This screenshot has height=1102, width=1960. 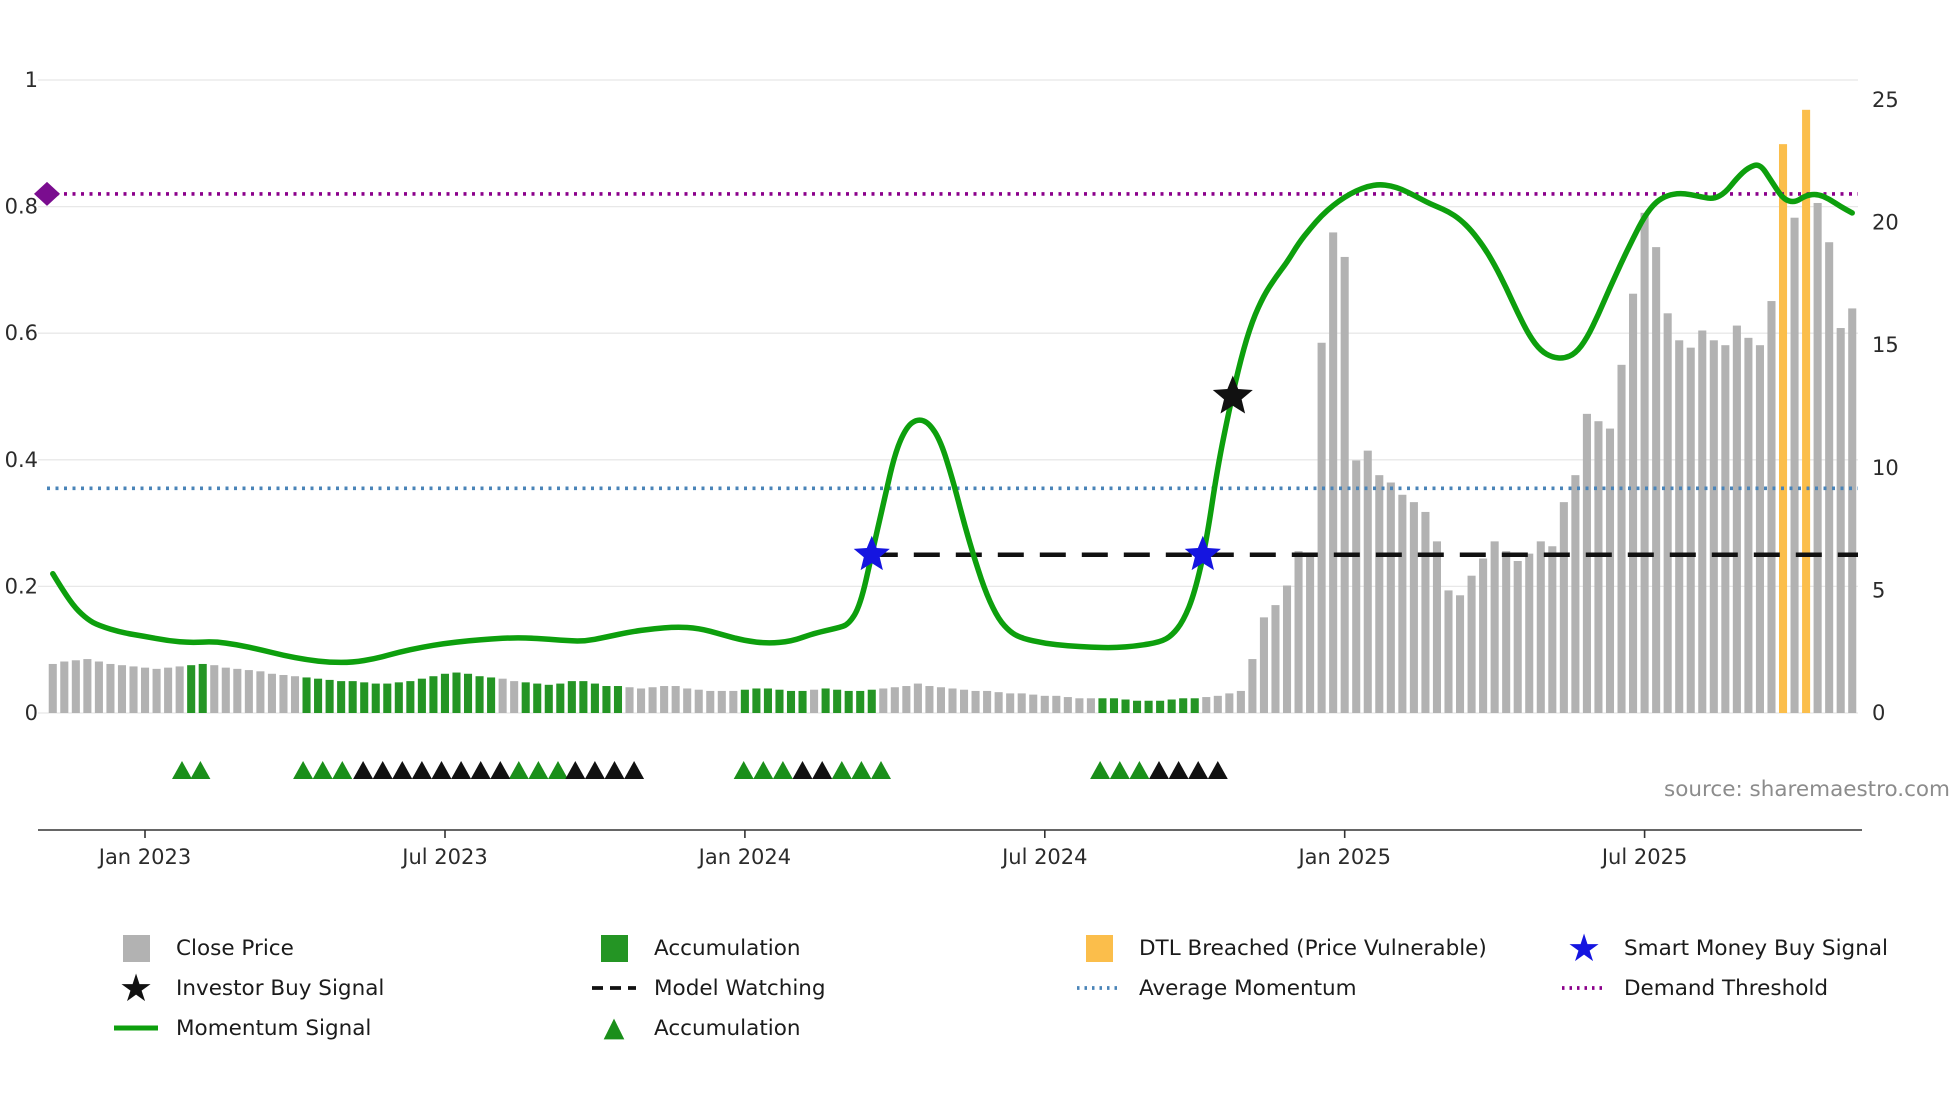 What do you see at coordinates (1783, 428) in the screenshot?
I see `dtl-breached-bar` at bounding box center [1783, 428].